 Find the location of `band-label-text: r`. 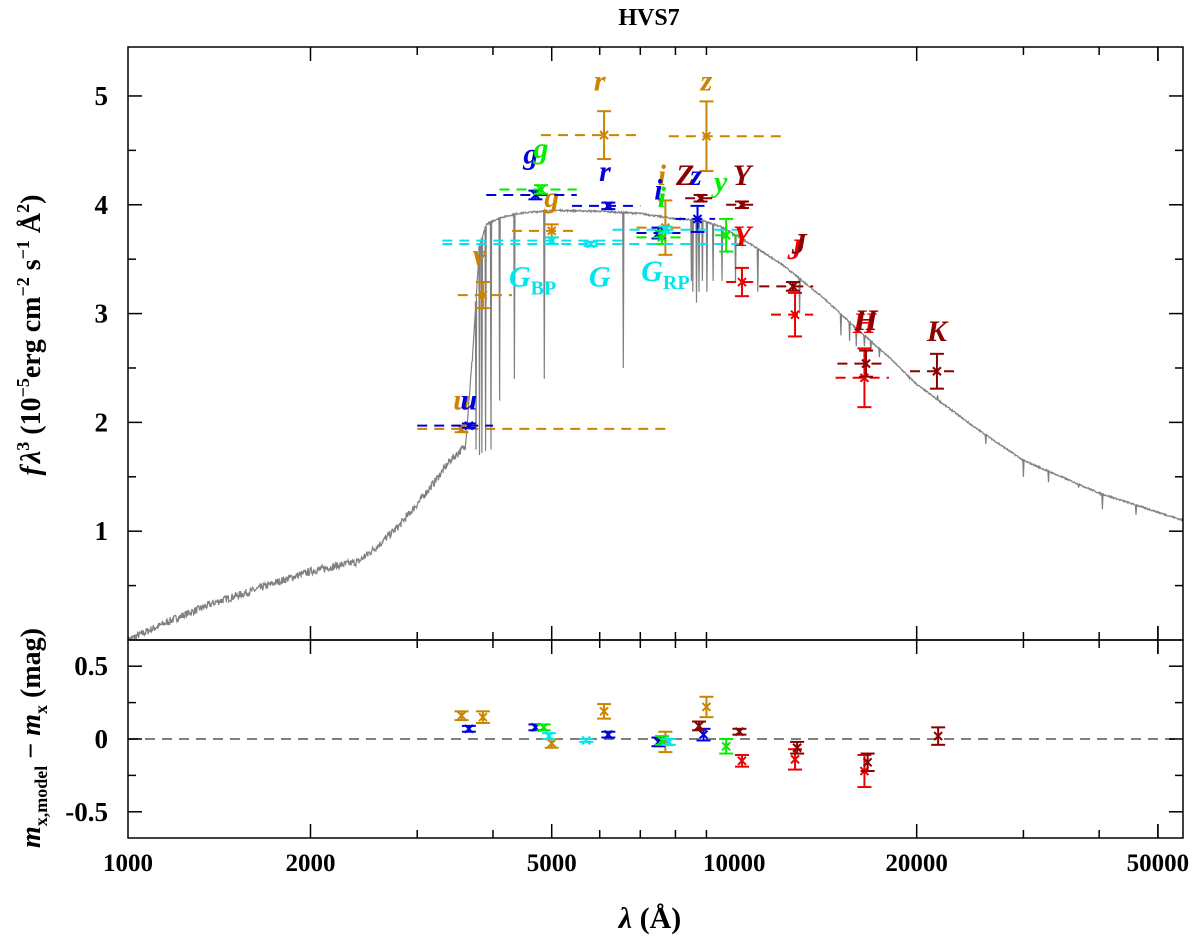

band-label-text: r is located at coordinates (600, 81).